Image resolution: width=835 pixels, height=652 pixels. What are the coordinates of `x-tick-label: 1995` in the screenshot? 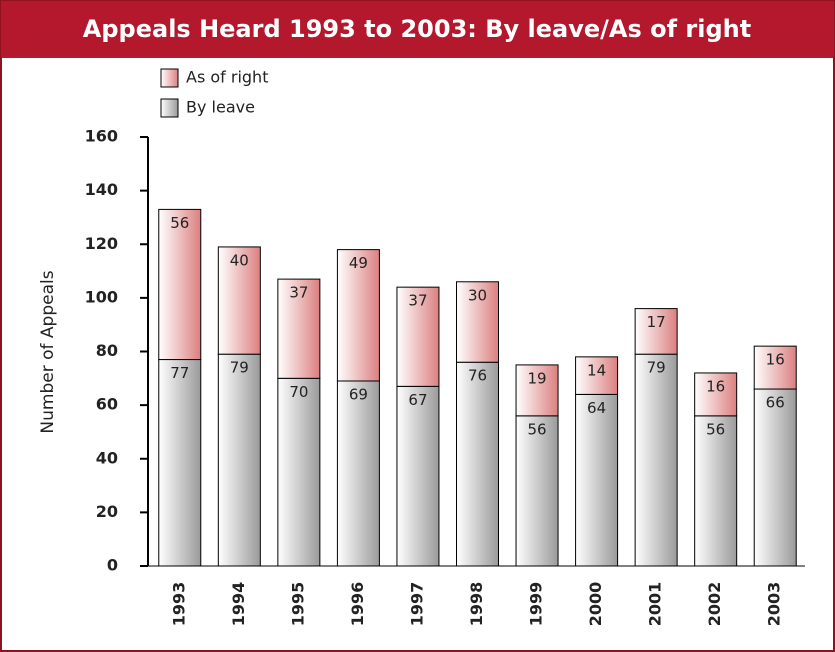 It's located at (297, 604).